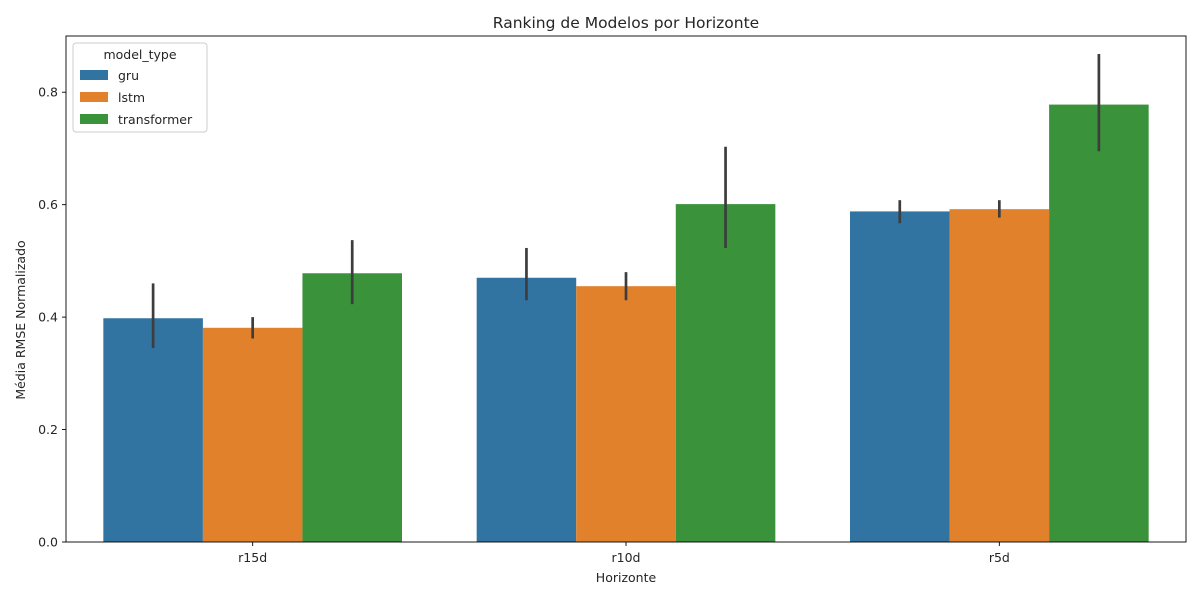 This screenshot has height=600, width=1200. Describe the element at coordinates (48, 542) in the screenshot. I see `y-tick-label: 0.0` at that location.